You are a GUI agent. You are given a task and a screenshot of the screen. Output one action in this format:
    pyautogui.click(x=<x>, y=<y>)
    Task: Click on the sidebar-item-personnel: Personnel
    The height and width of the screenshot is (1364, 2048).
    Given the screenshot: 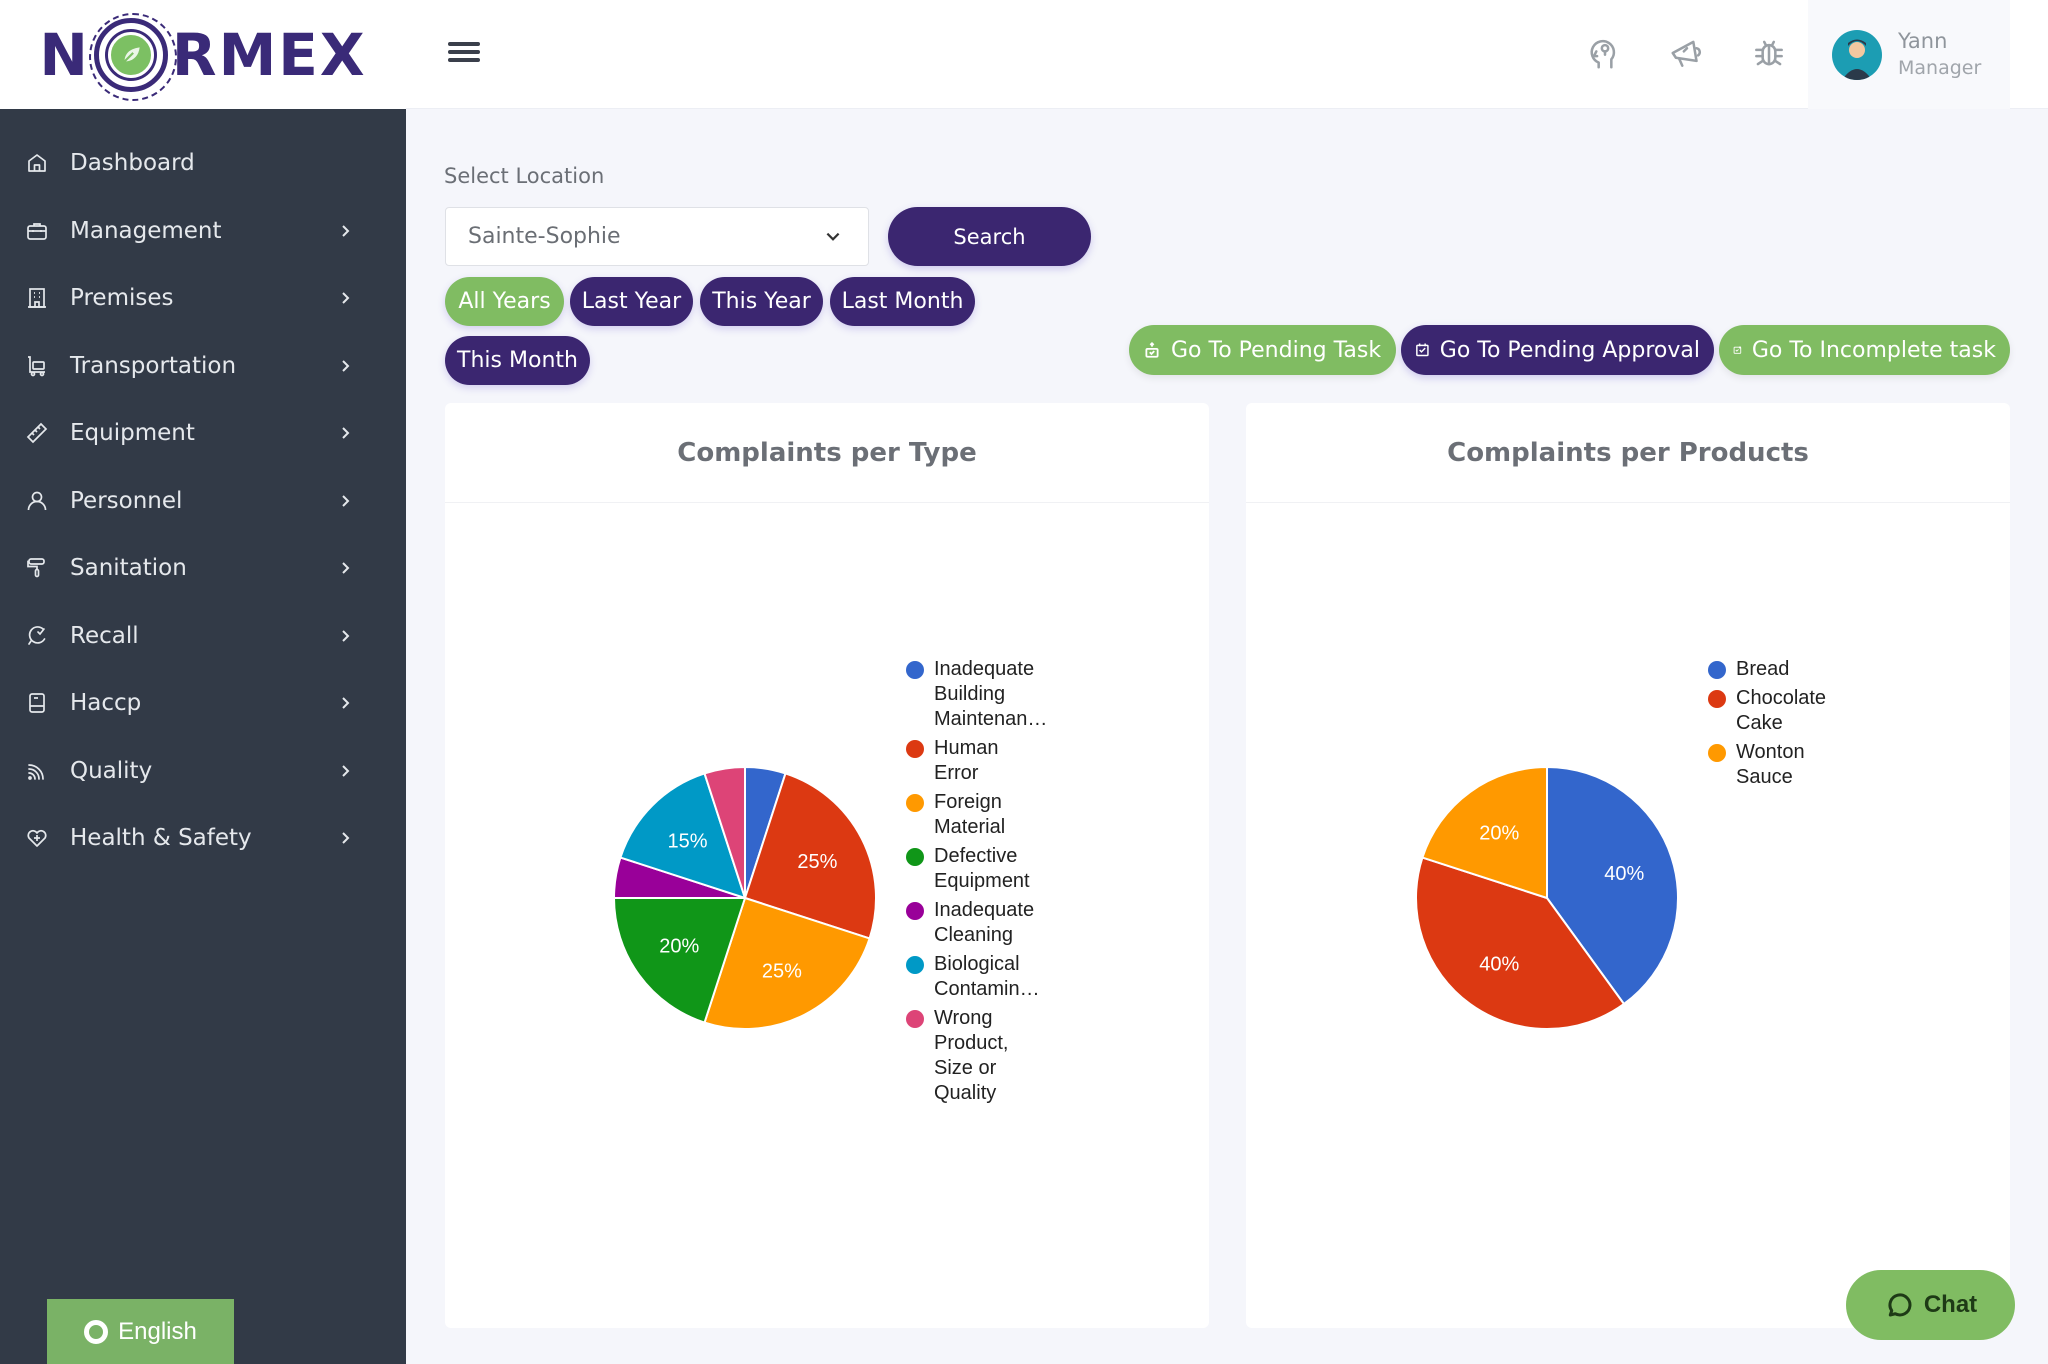 What is the action you would take?
    pyautogui.click(x=203, y=501)
    